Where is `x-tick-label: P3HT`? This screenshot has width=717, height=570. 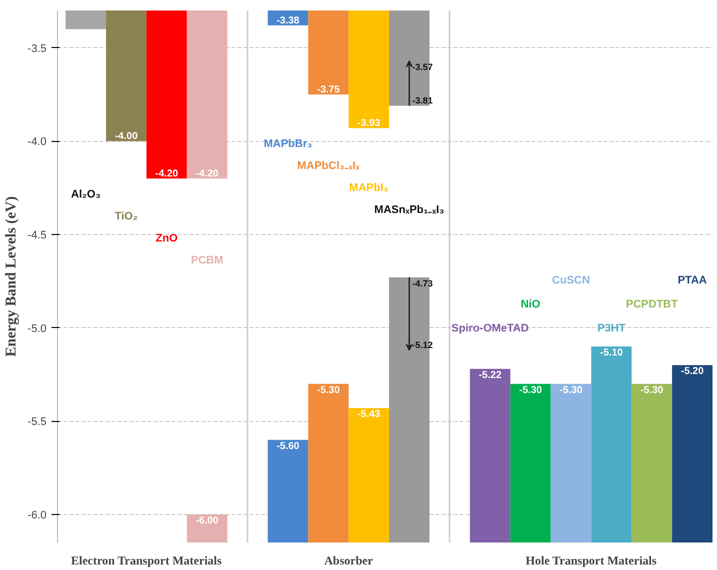 x-tick-label: P3HT is located at coordinates (611, 328).